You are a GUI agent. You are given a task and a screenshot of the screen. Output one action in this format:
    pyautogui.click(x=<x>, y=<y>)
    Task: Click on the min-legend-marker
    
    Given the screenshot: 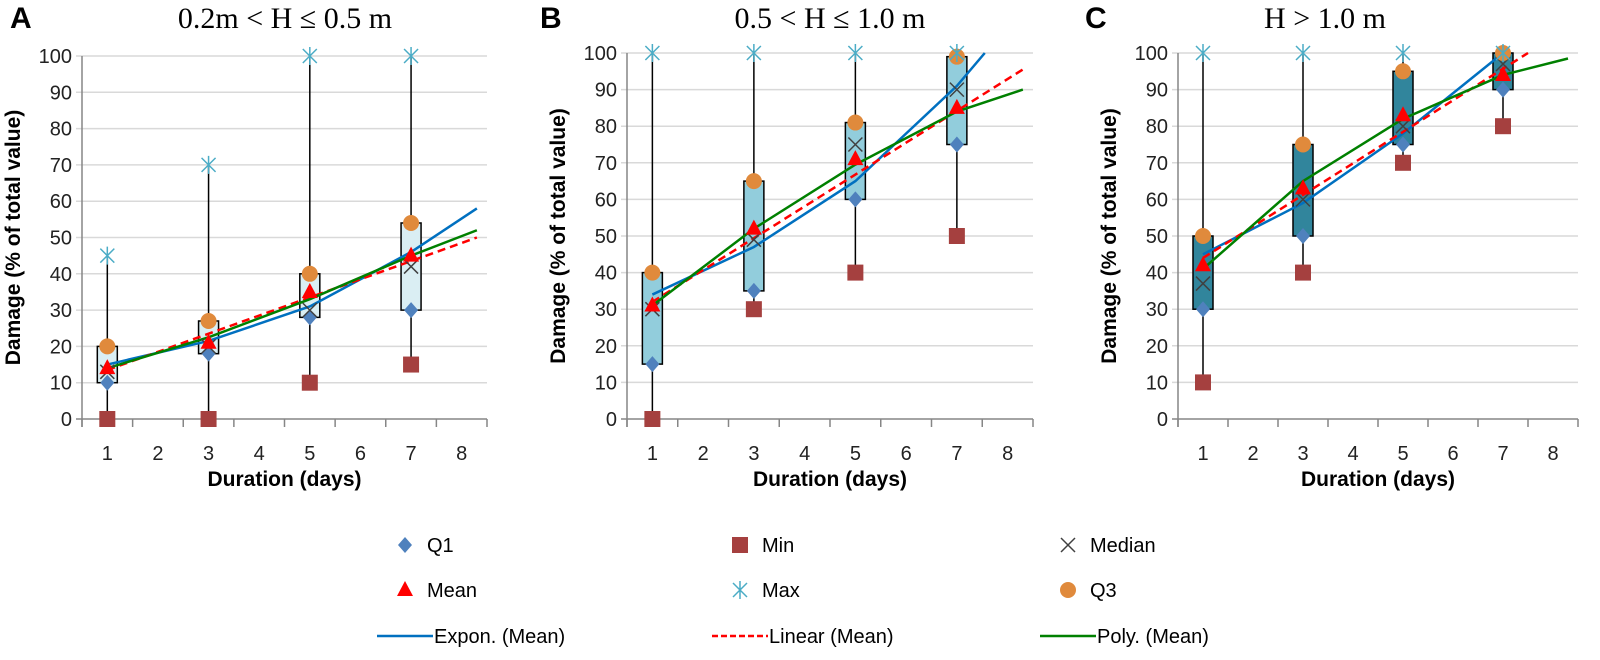 What is the action you would take?
    pyautogui.click(x=740, y=545)
    